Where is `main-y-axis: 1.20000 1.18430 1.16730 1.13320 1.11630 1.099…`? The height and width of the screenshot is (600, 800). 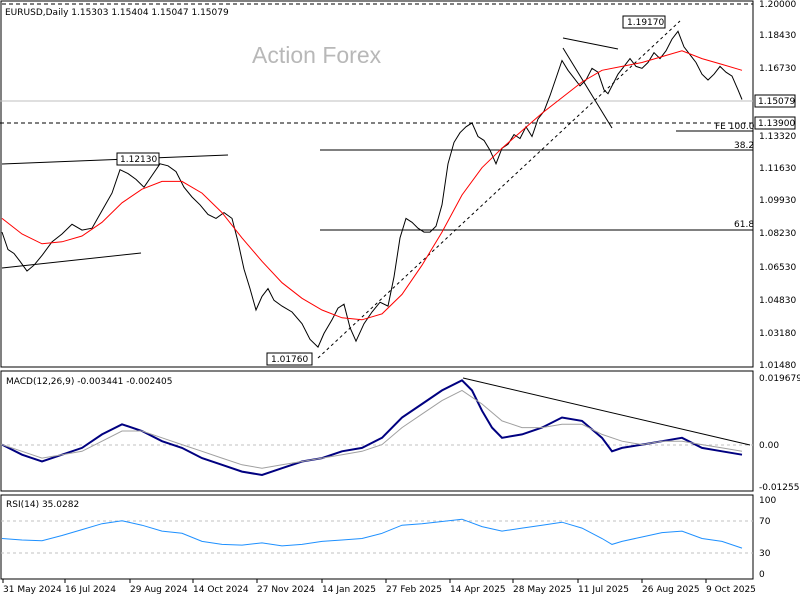 main-y-axis: 1.20000 1.18430 1.16730 1.13320 1.11630 1.099… is located at coordinates (777, 185).